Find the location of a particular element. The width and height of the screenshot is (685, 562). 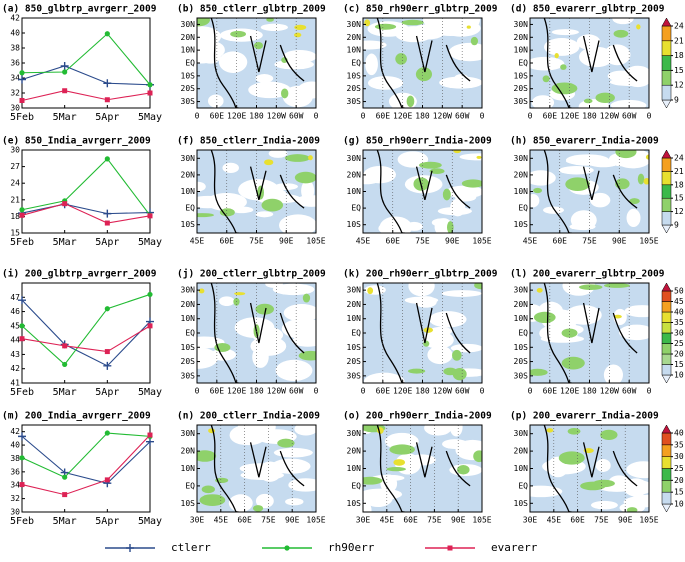

y-tick-label: 38 is located at coordinates (15, 458).